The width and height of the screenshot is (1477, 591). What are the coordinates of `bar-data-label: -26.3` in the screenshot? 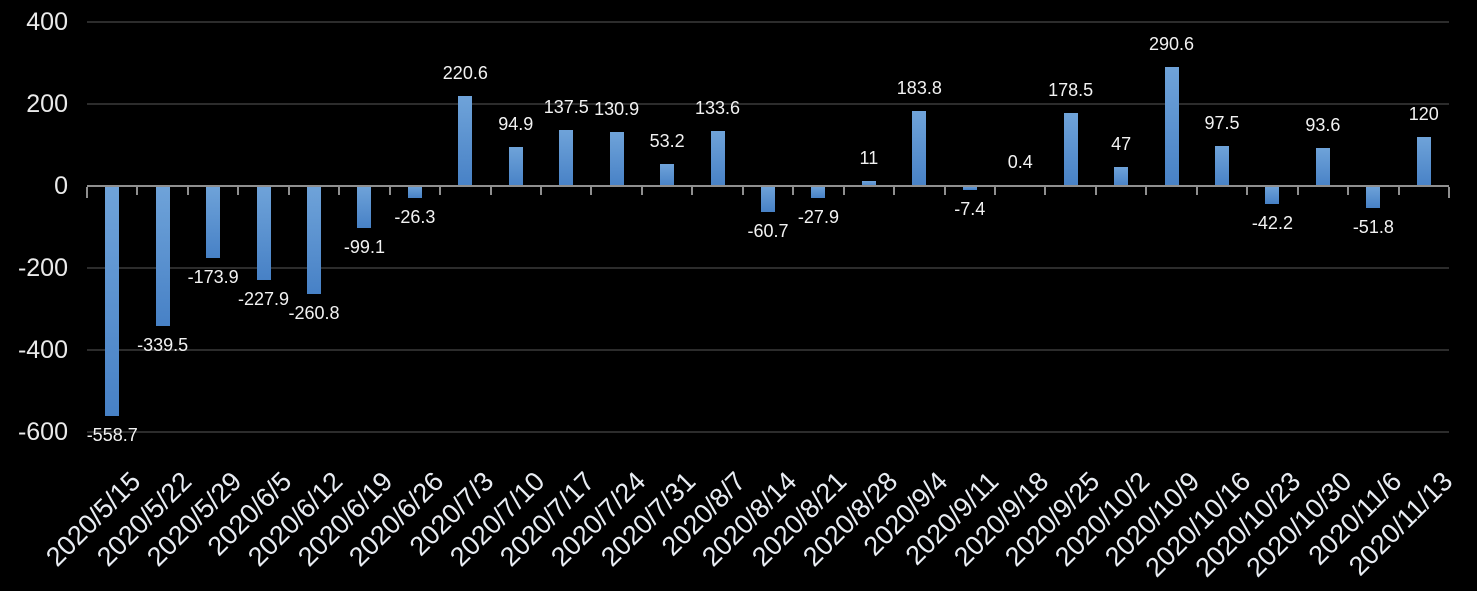 It's located at (415, 216).